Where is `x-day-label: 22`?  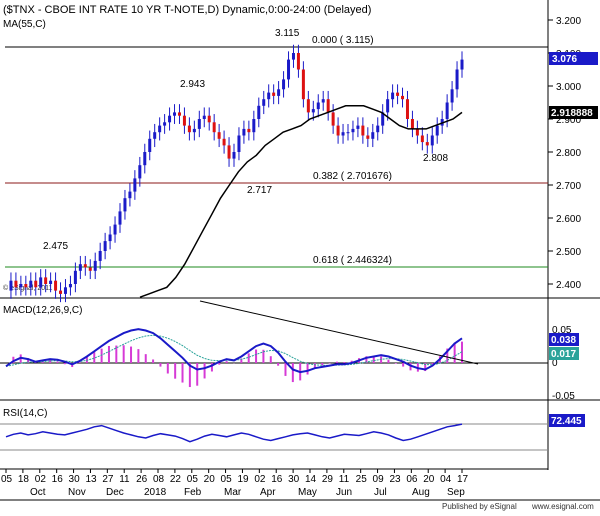
x-day-label: 22 is located at coordinates (176, 479).